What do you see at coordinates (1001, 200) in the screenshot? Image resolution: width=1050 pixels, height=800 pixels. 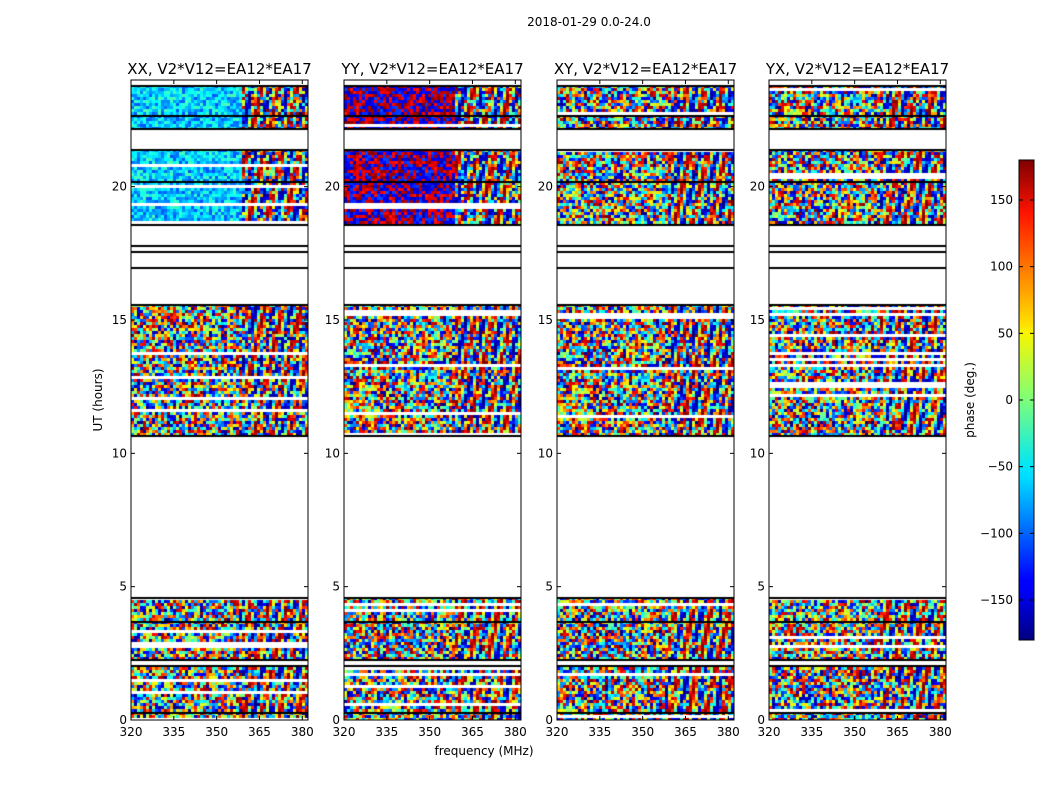 I see `colorbar-tick-label: 150` at bounding box center [1001, 200].